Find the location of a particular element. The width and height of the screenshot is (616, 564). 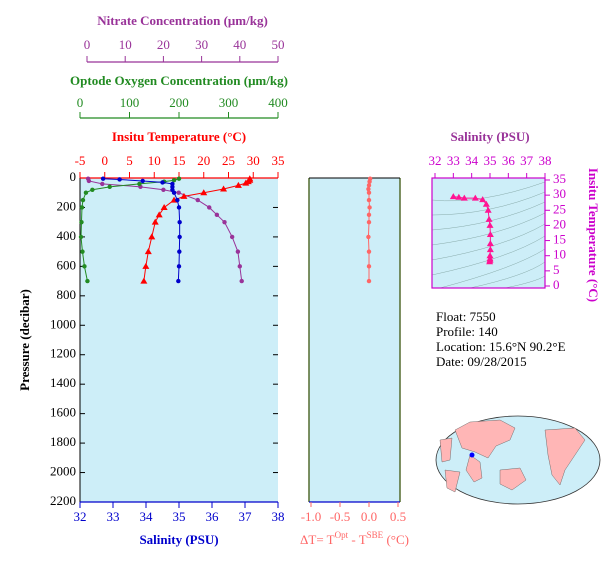

y-tick-label: 30 is located at coordinates (559, 193).